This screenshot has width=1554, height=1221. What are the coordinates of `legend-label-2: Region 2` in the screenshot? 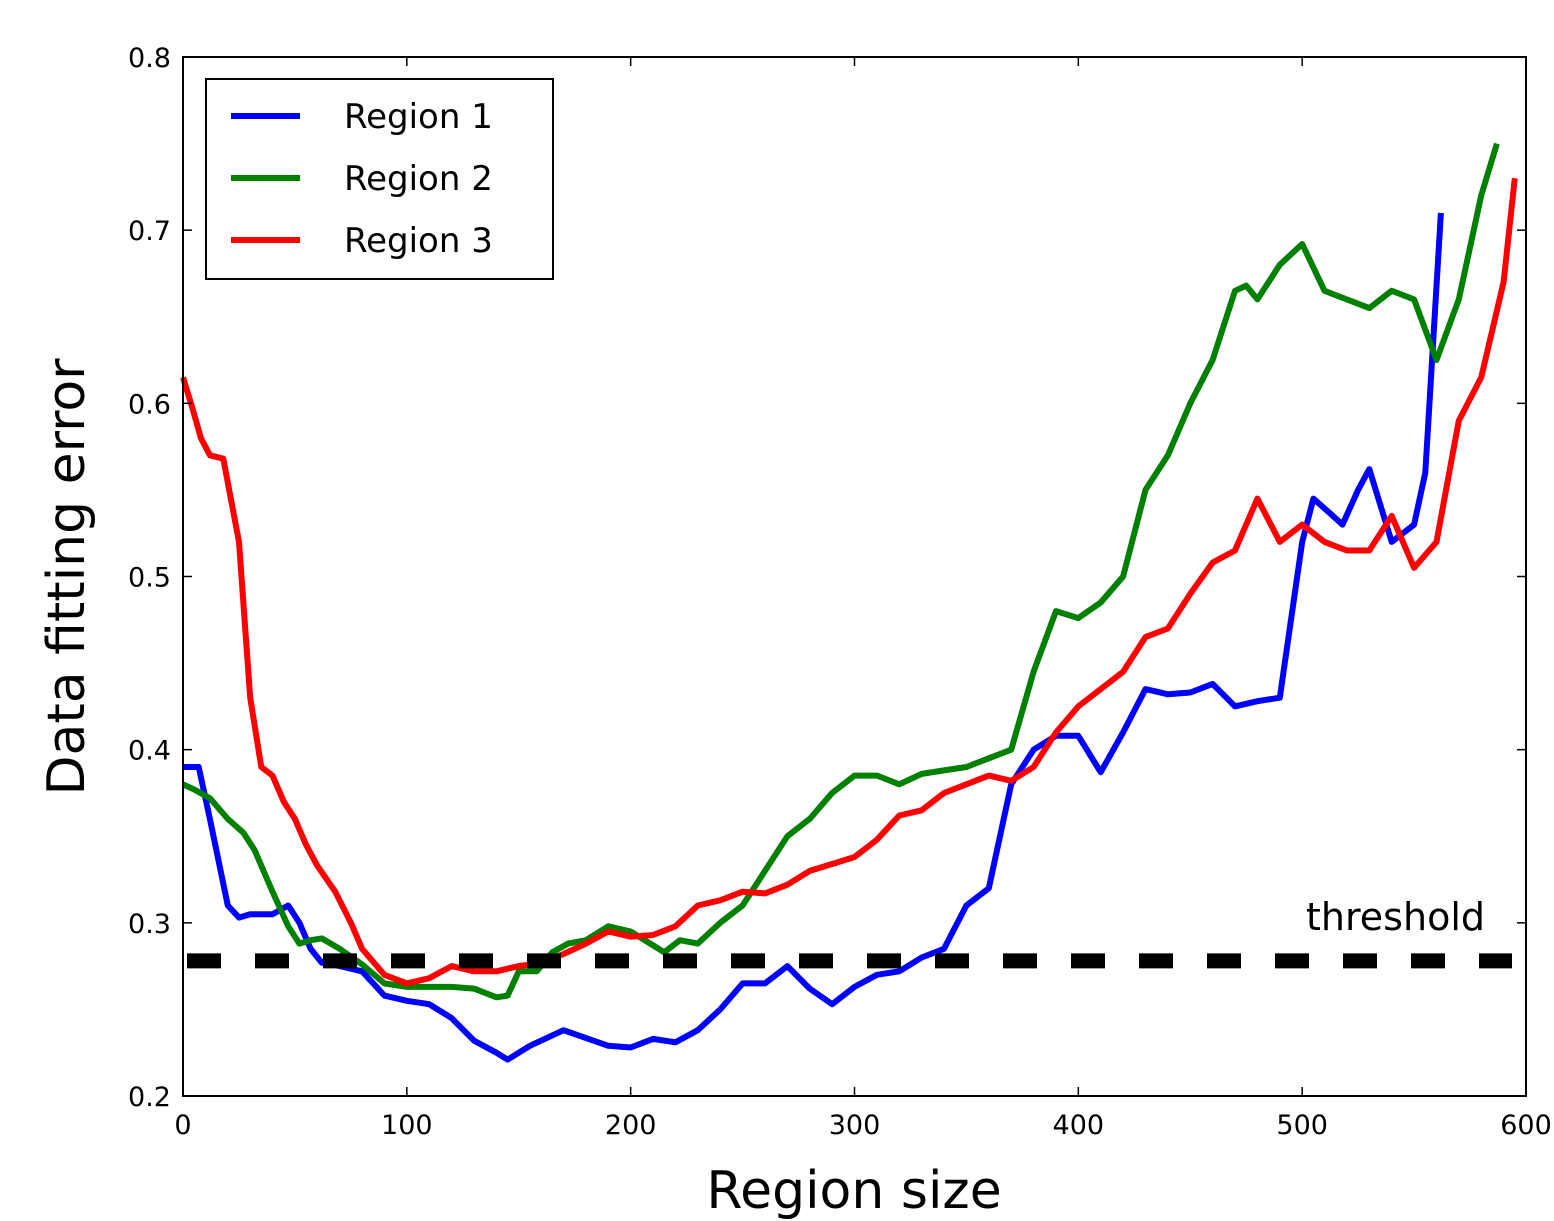 It's located at (418, 179).